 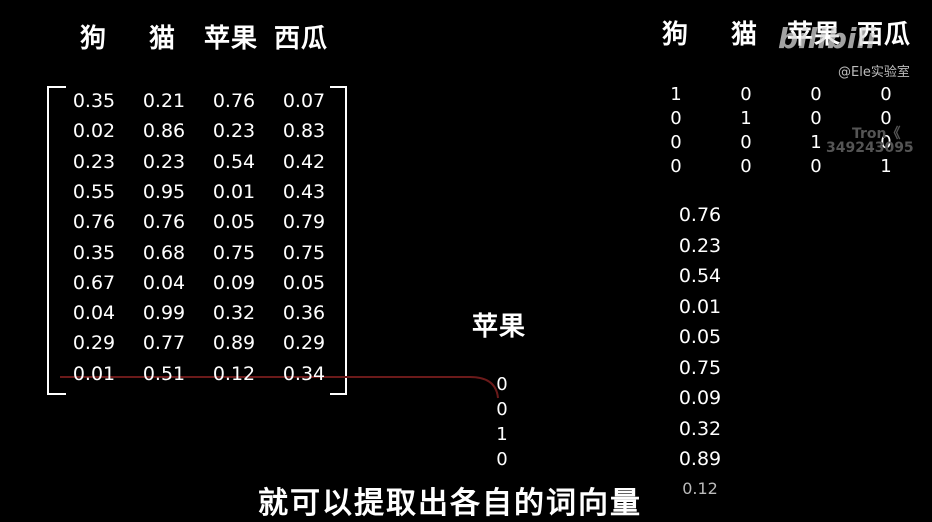 I want to click on result-vector-value: 0.09, so click(x=700, y=398).